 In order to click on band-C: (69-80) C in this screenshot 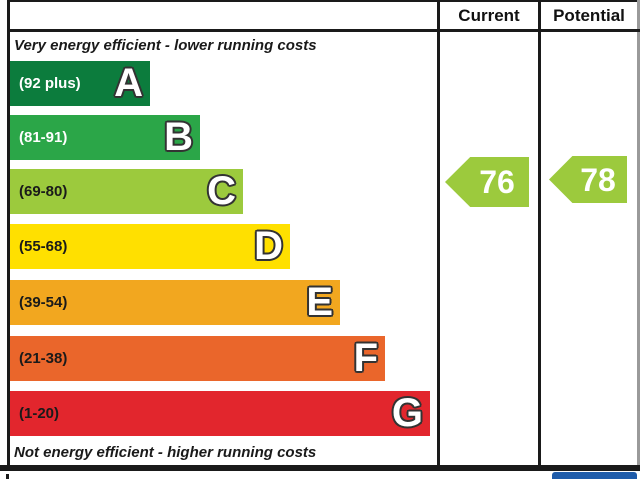, I will do `click(126, 191)`.